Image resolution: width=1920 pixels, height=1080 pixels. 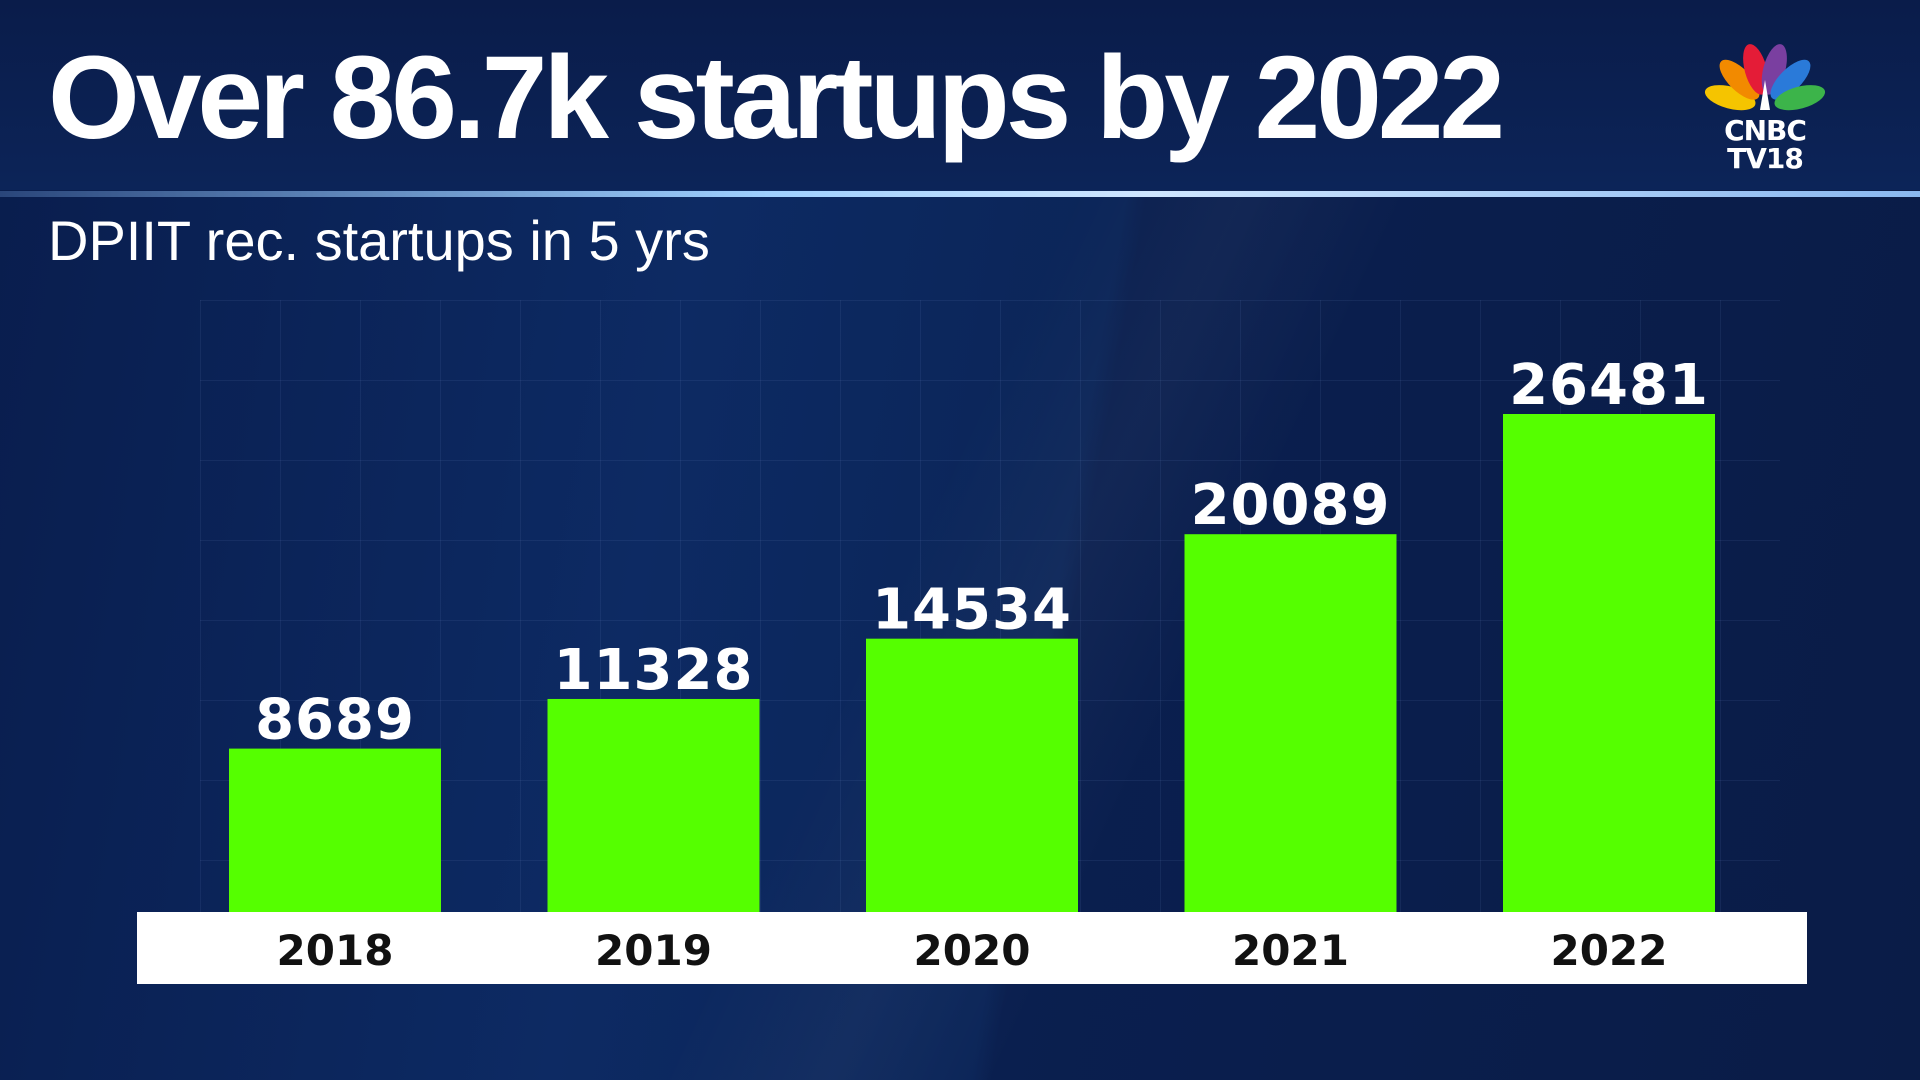 I want to click on data-label: 26481, so click(x=1609, y=385).